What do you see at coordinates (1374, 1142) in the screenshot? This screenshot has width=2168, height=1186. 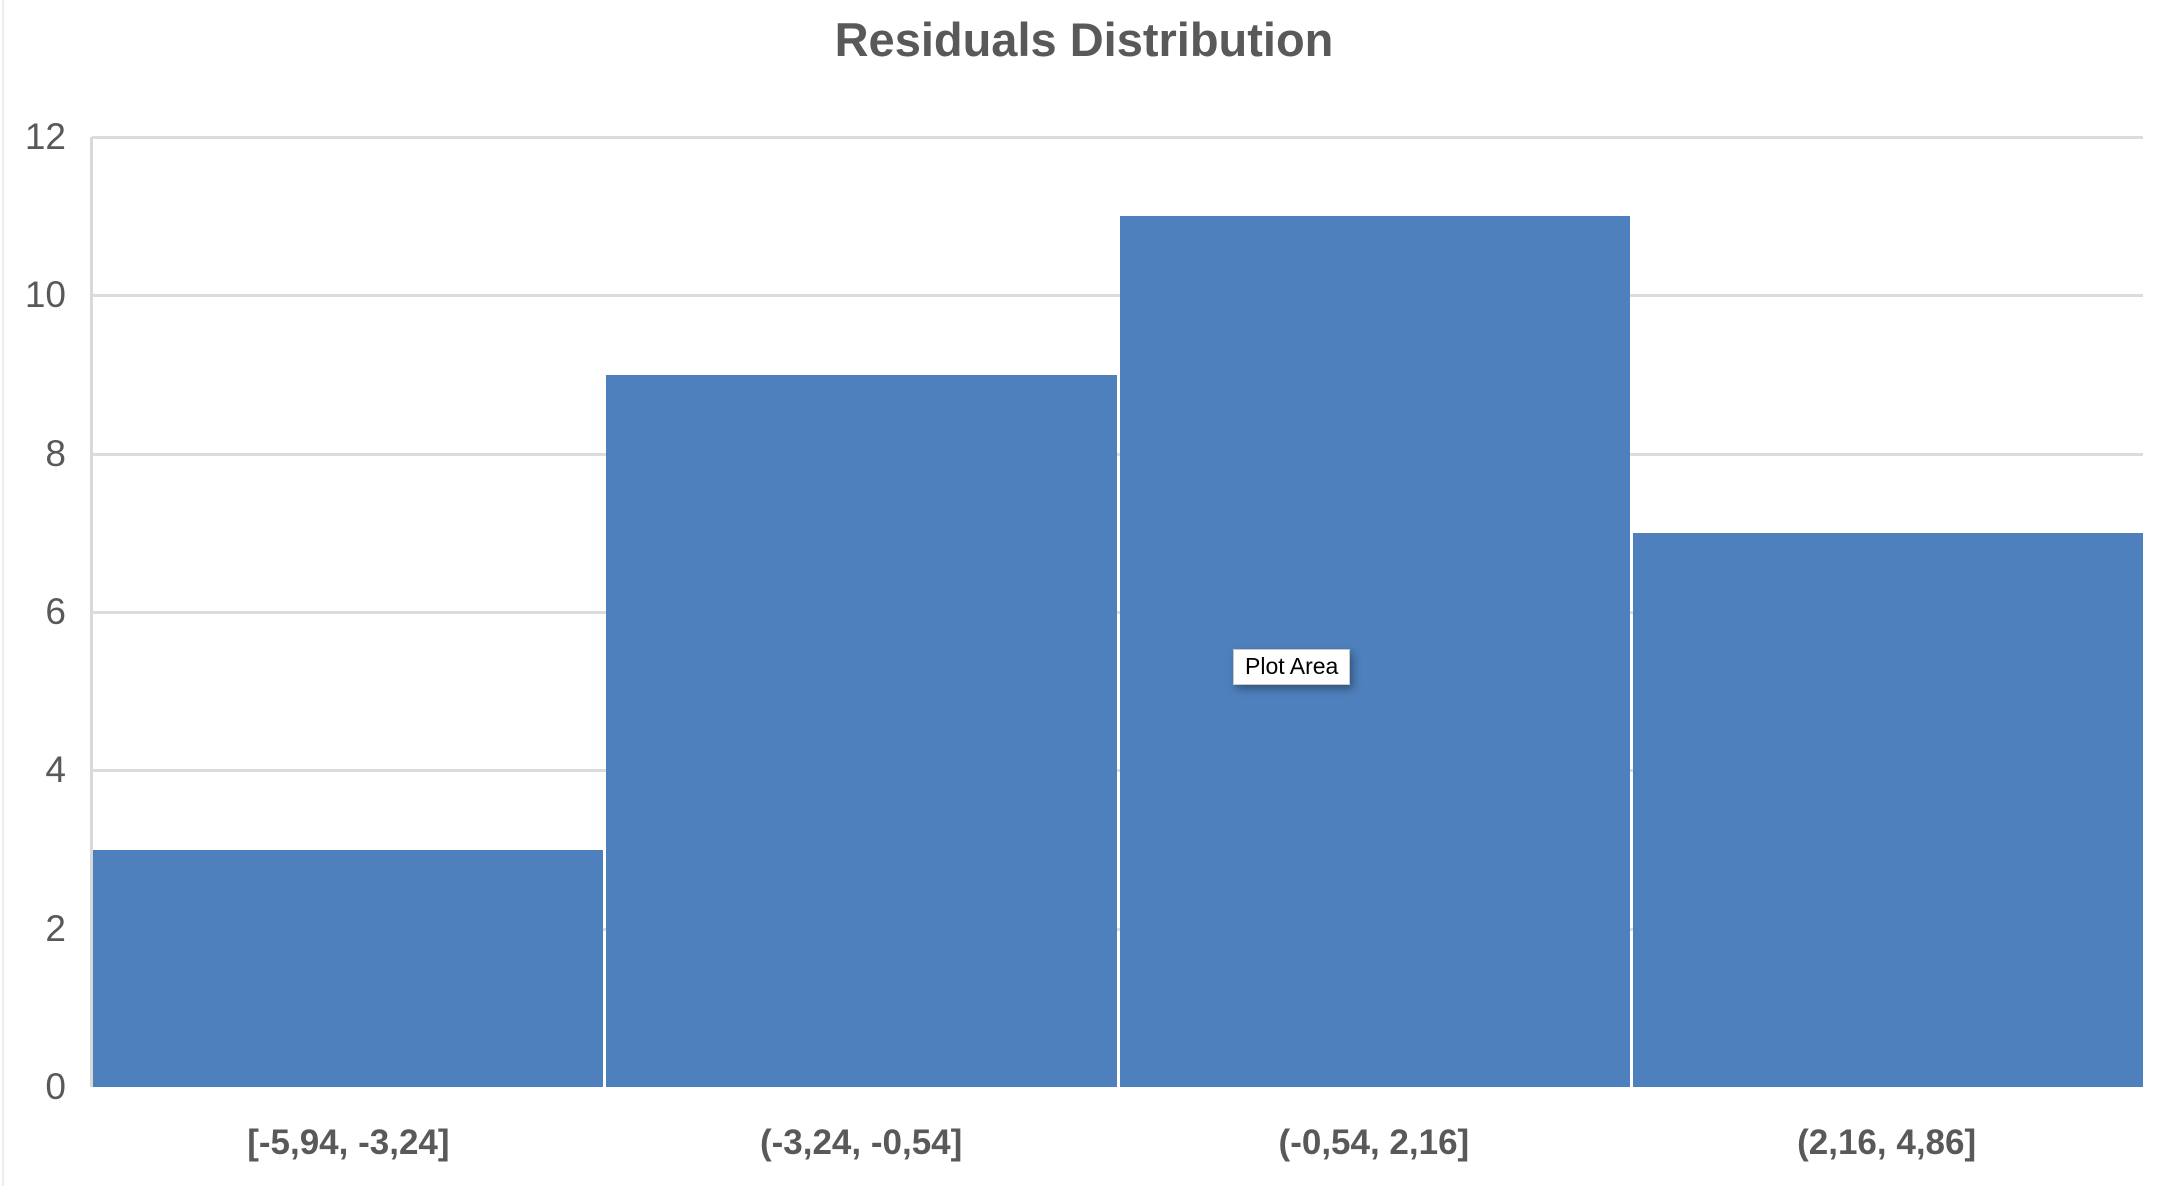 I see `x-axis-label-3: (-0,54, 2,16]` at bounding box center [1374, 1142].